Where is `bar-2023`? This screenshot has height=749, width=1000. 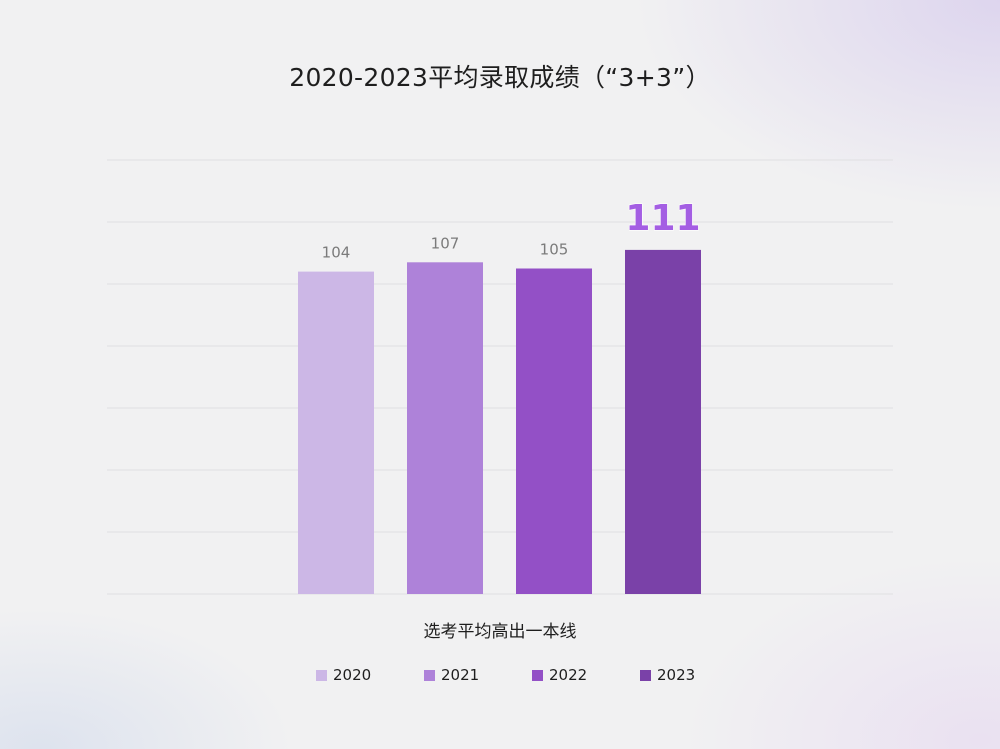 bar-2023 is located at coordinates (663, 421).